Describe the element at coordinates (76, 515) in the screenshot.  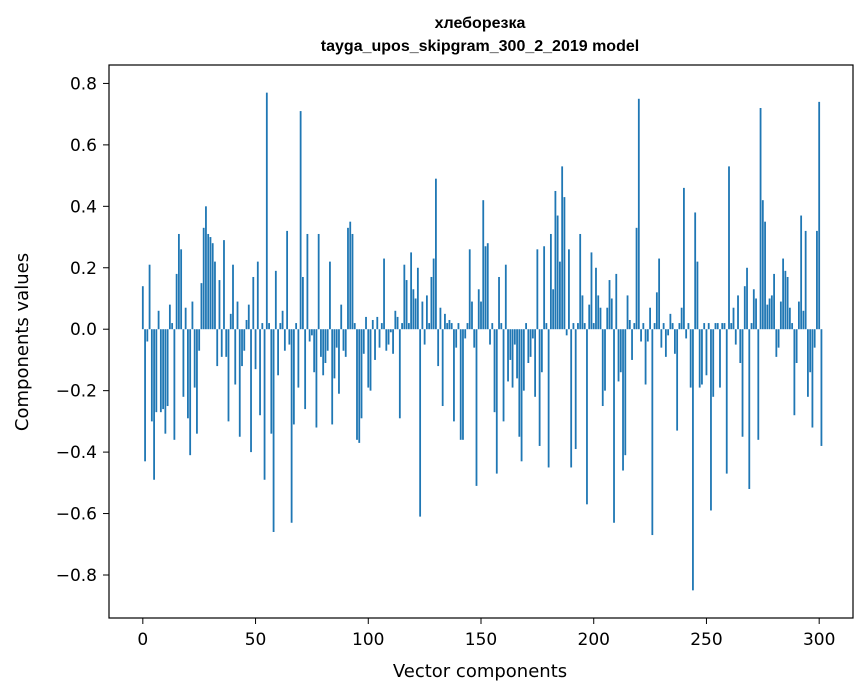
I see `y-tick-label: −0.6` at that location.